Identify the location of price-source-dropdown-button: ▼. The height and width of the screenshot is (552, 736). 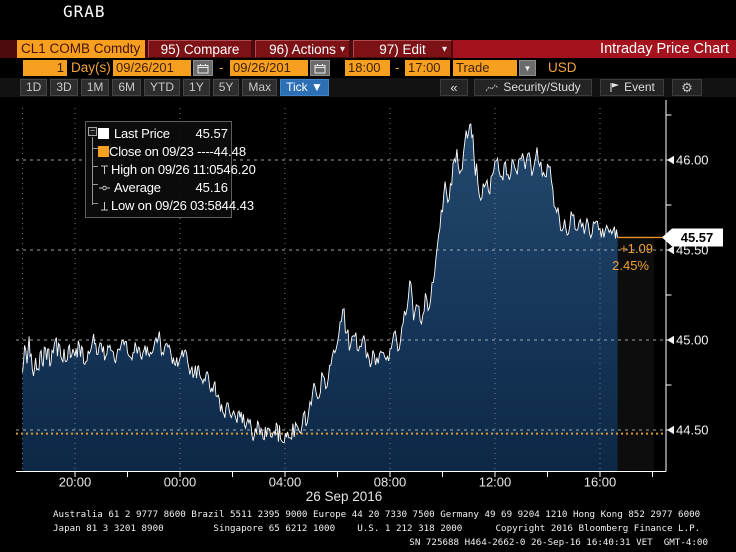
(527, 68).